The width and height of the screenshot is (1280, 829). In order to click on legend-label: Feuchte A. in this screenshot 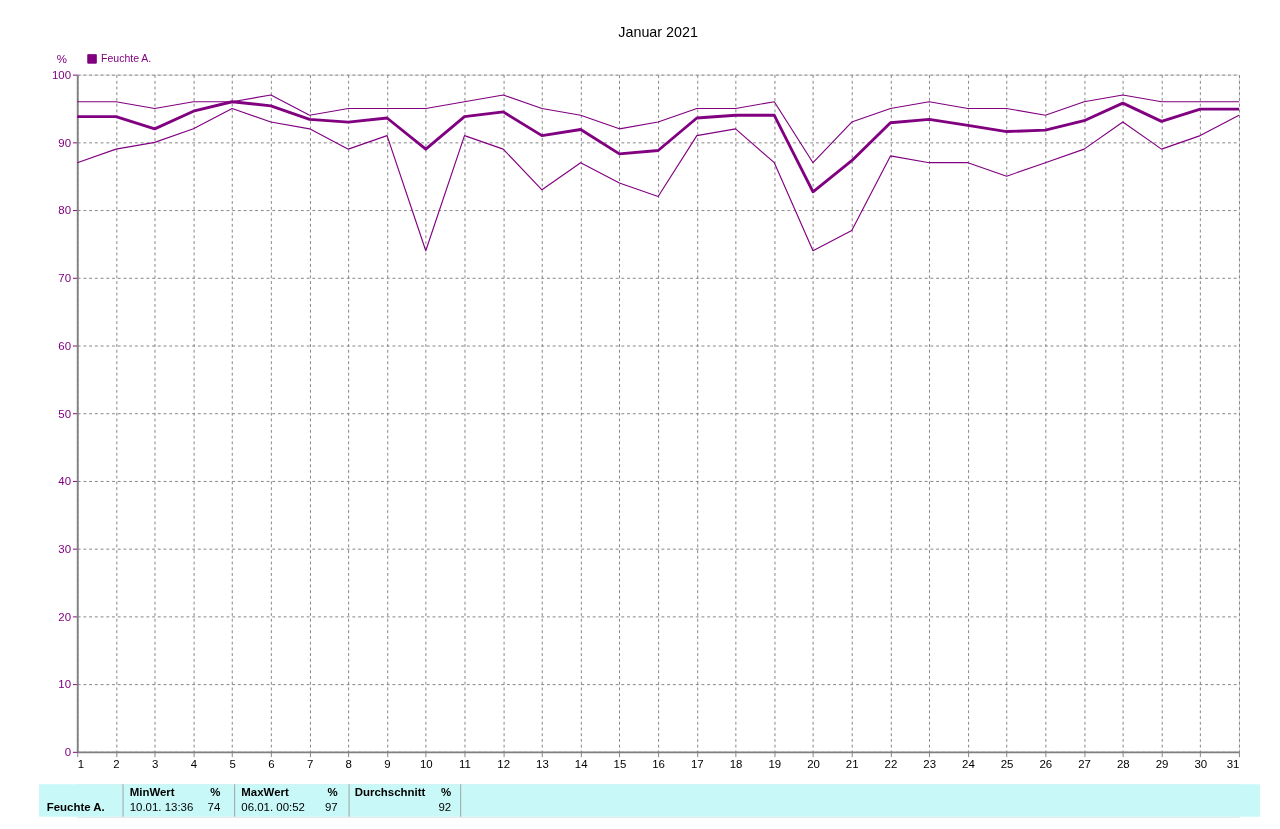, I will do `click(126, 58)`.